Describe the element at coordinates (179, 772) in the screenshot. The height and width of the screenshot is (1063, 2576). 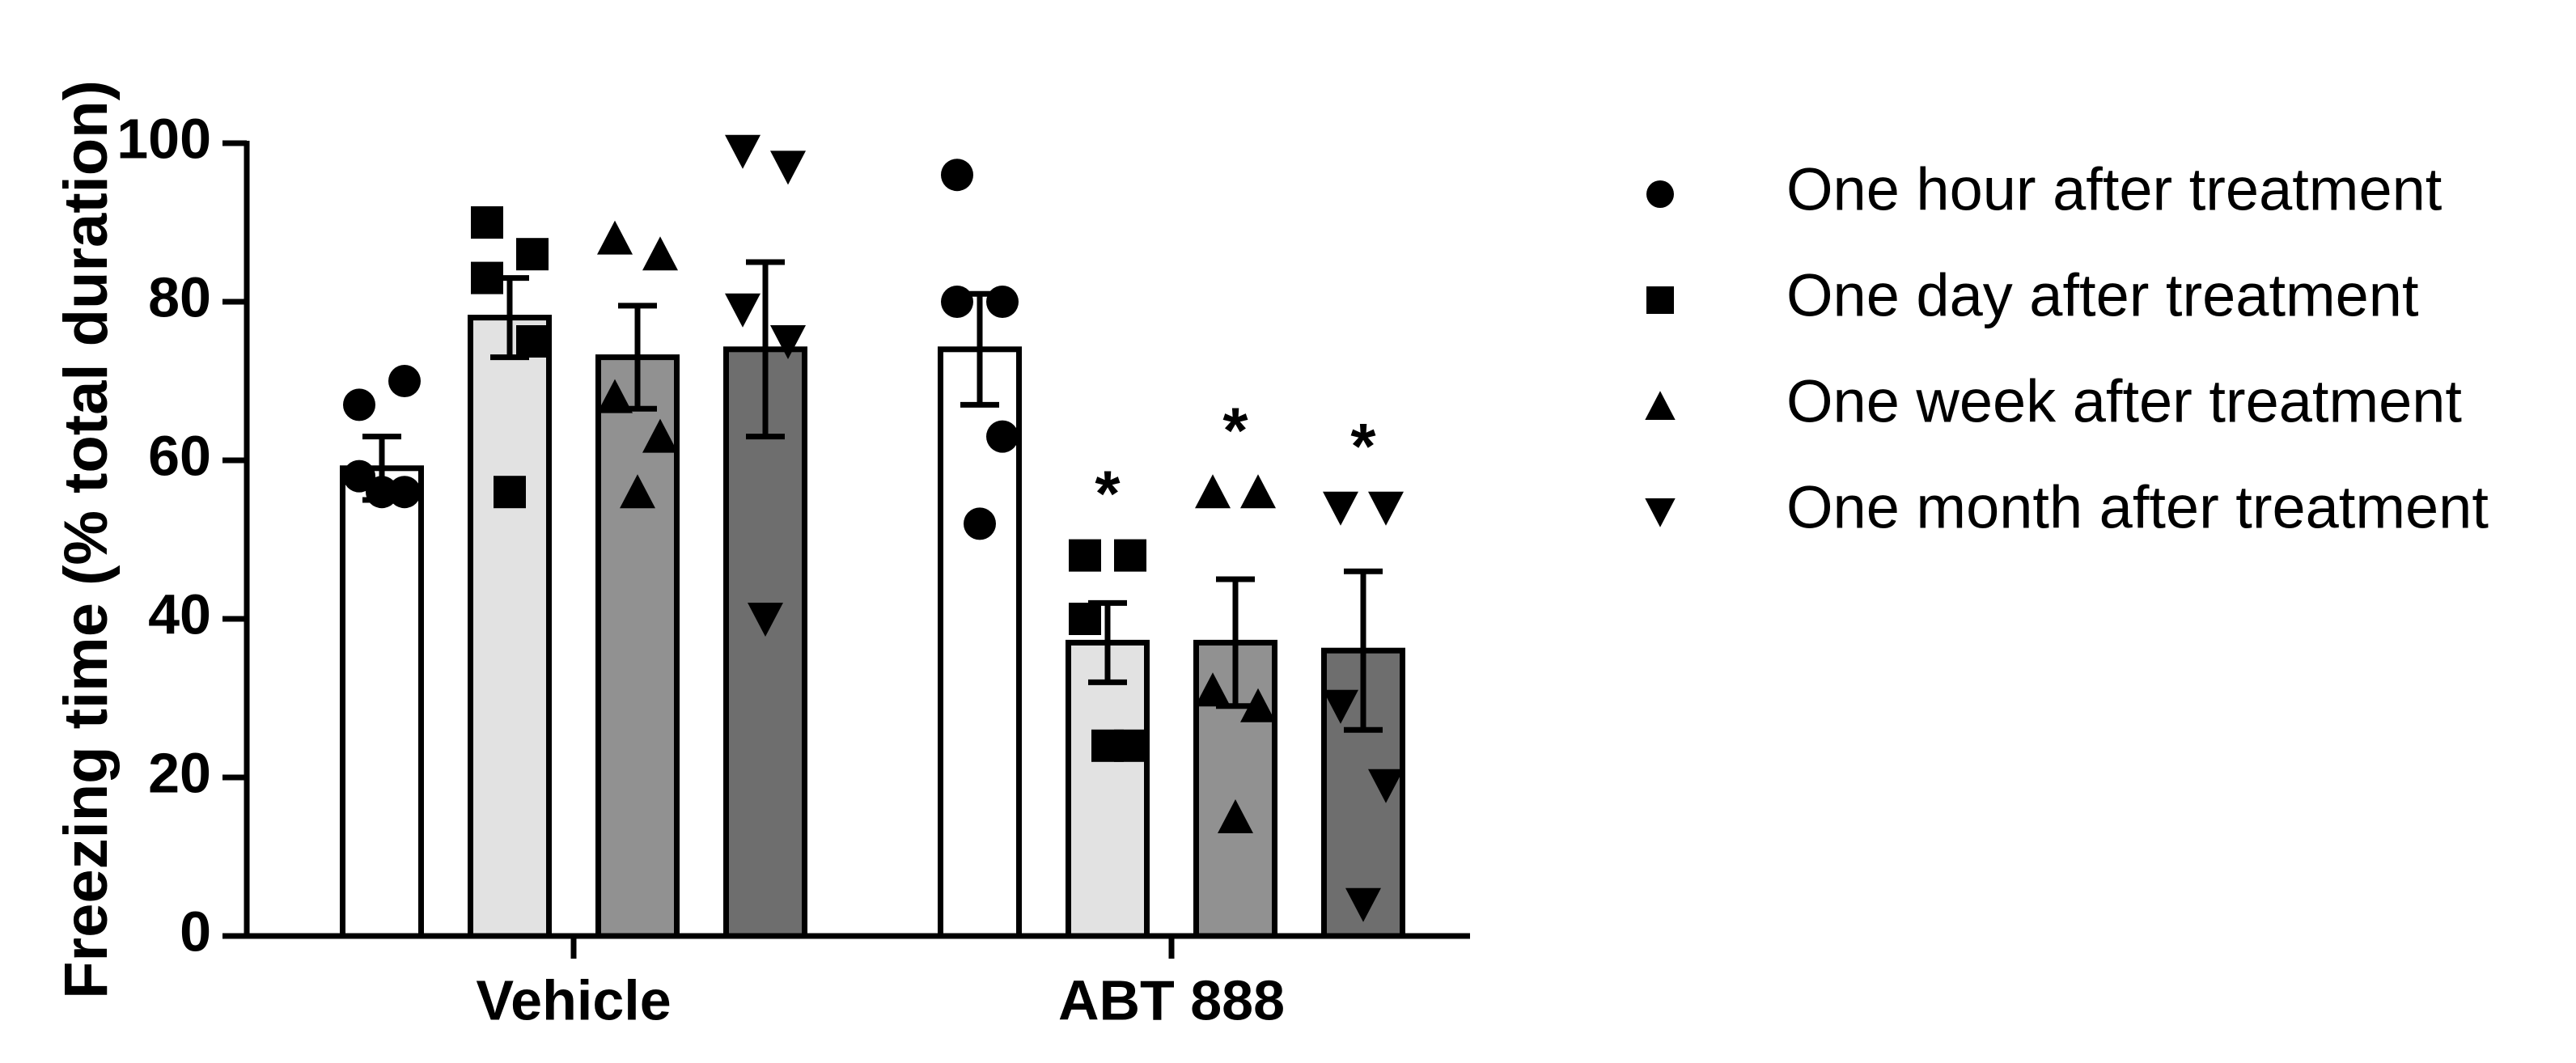
I see `y-tick-label: 20` at that location.